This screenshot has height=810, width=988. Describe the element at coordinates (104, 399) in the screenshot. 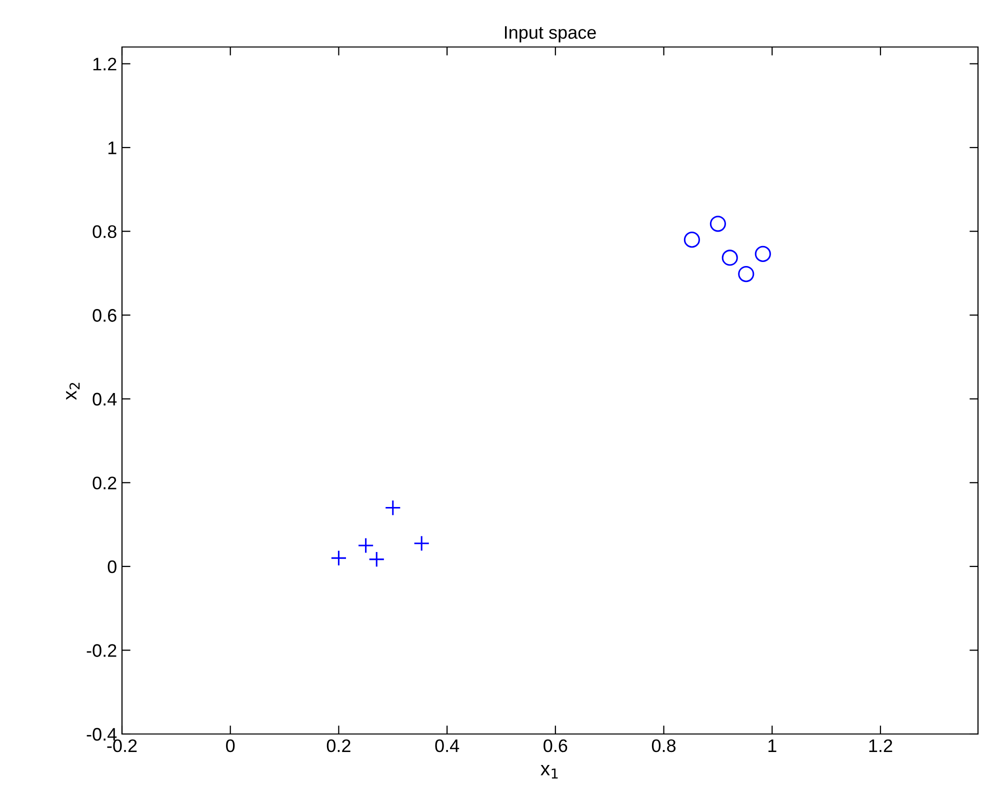

I see `y-tick-label: 0.4` at that location.